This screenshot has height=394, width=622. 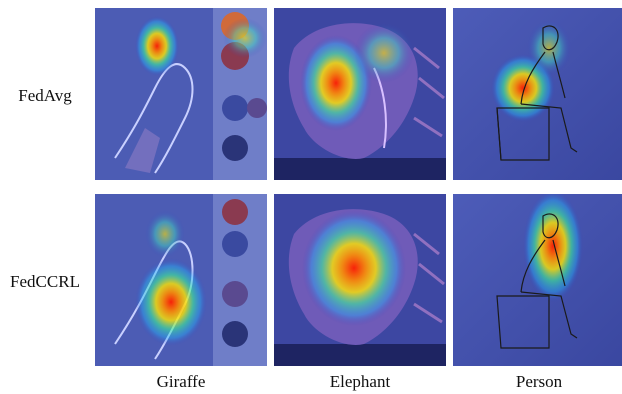 What do you see at coordinates (181, 94) in the screenshot?
I see `heatmap-fedavg-giraffe` at bounding box center [181, 94].